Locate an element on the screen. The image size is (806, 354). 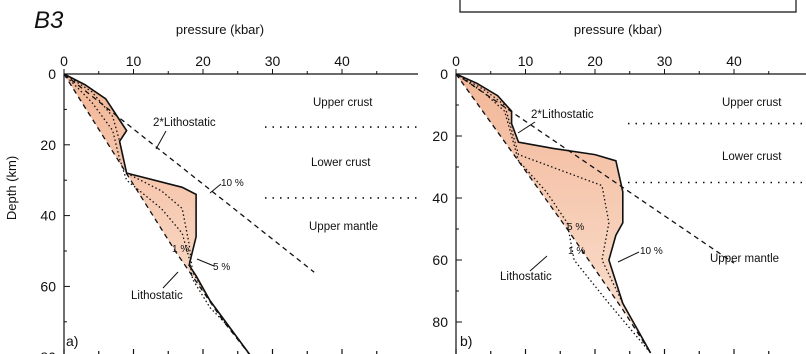
figure-label: B3 is located at coordinates (49, 20).